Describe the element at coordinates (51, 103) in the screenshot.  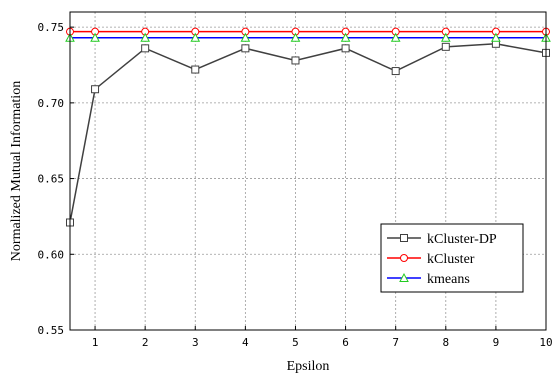
I see `y-tick-label: 0.70` at that location.